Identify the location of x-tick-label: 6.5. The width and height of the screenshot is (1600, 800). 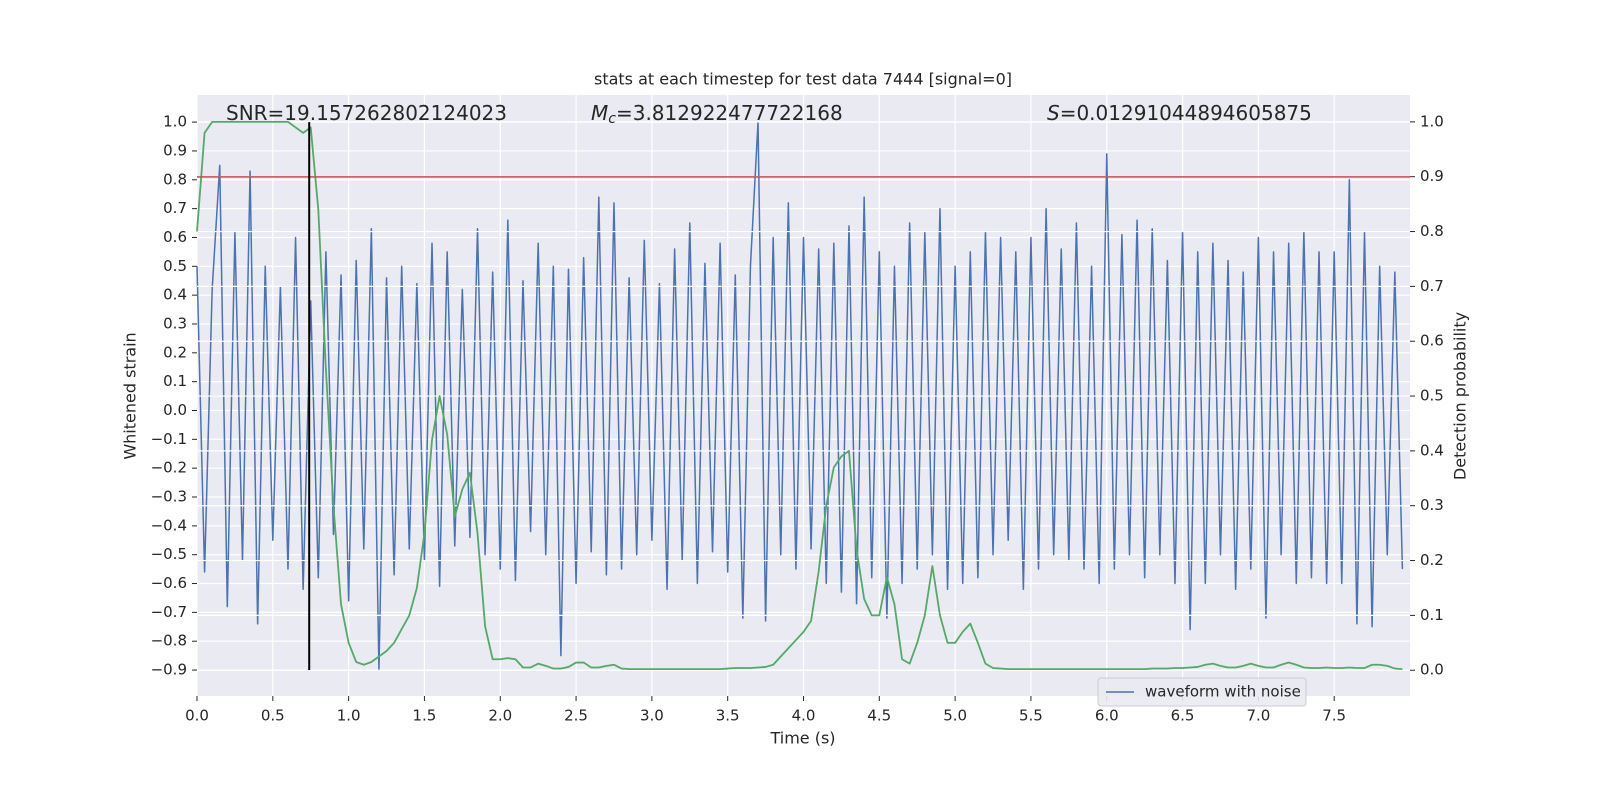
(1183, 716).